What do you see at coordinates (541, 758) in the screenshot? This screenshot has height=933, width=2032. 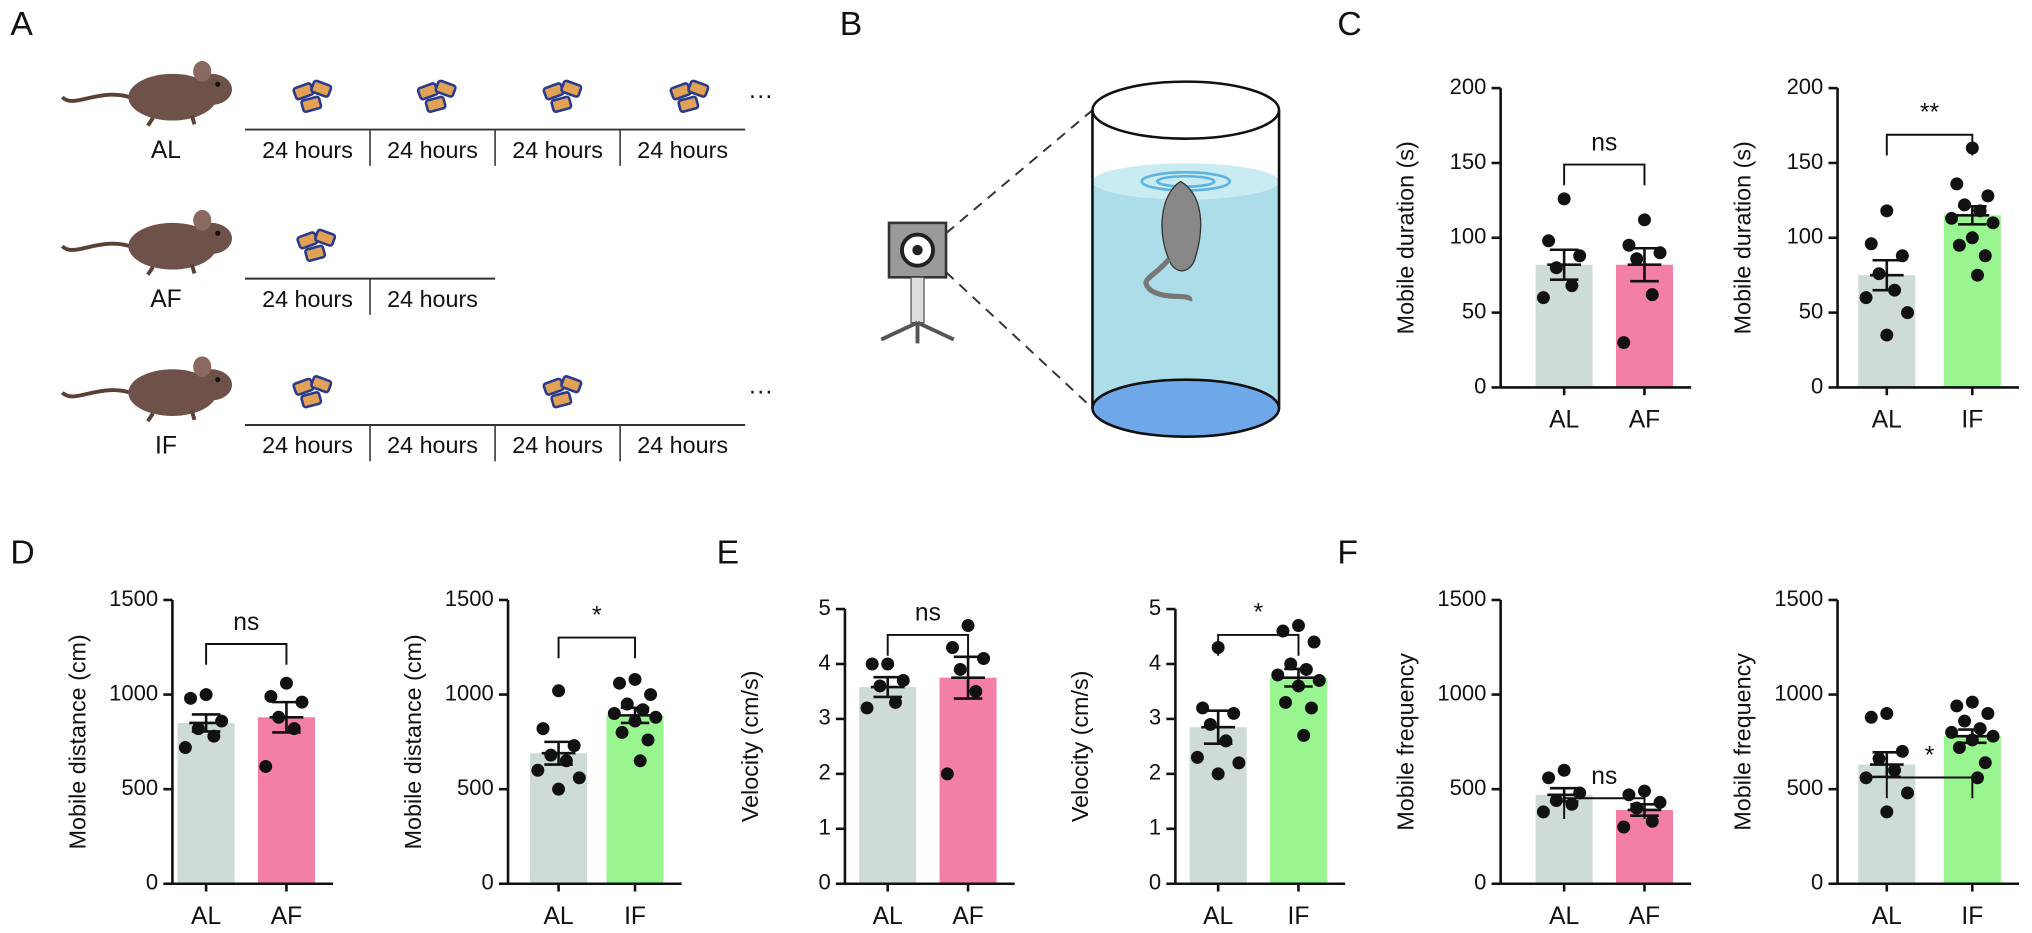 I see `bar-chart: AL IF 0 500 1000 1500 Mobile distance (cm) *` at bounding box center [541, 758].